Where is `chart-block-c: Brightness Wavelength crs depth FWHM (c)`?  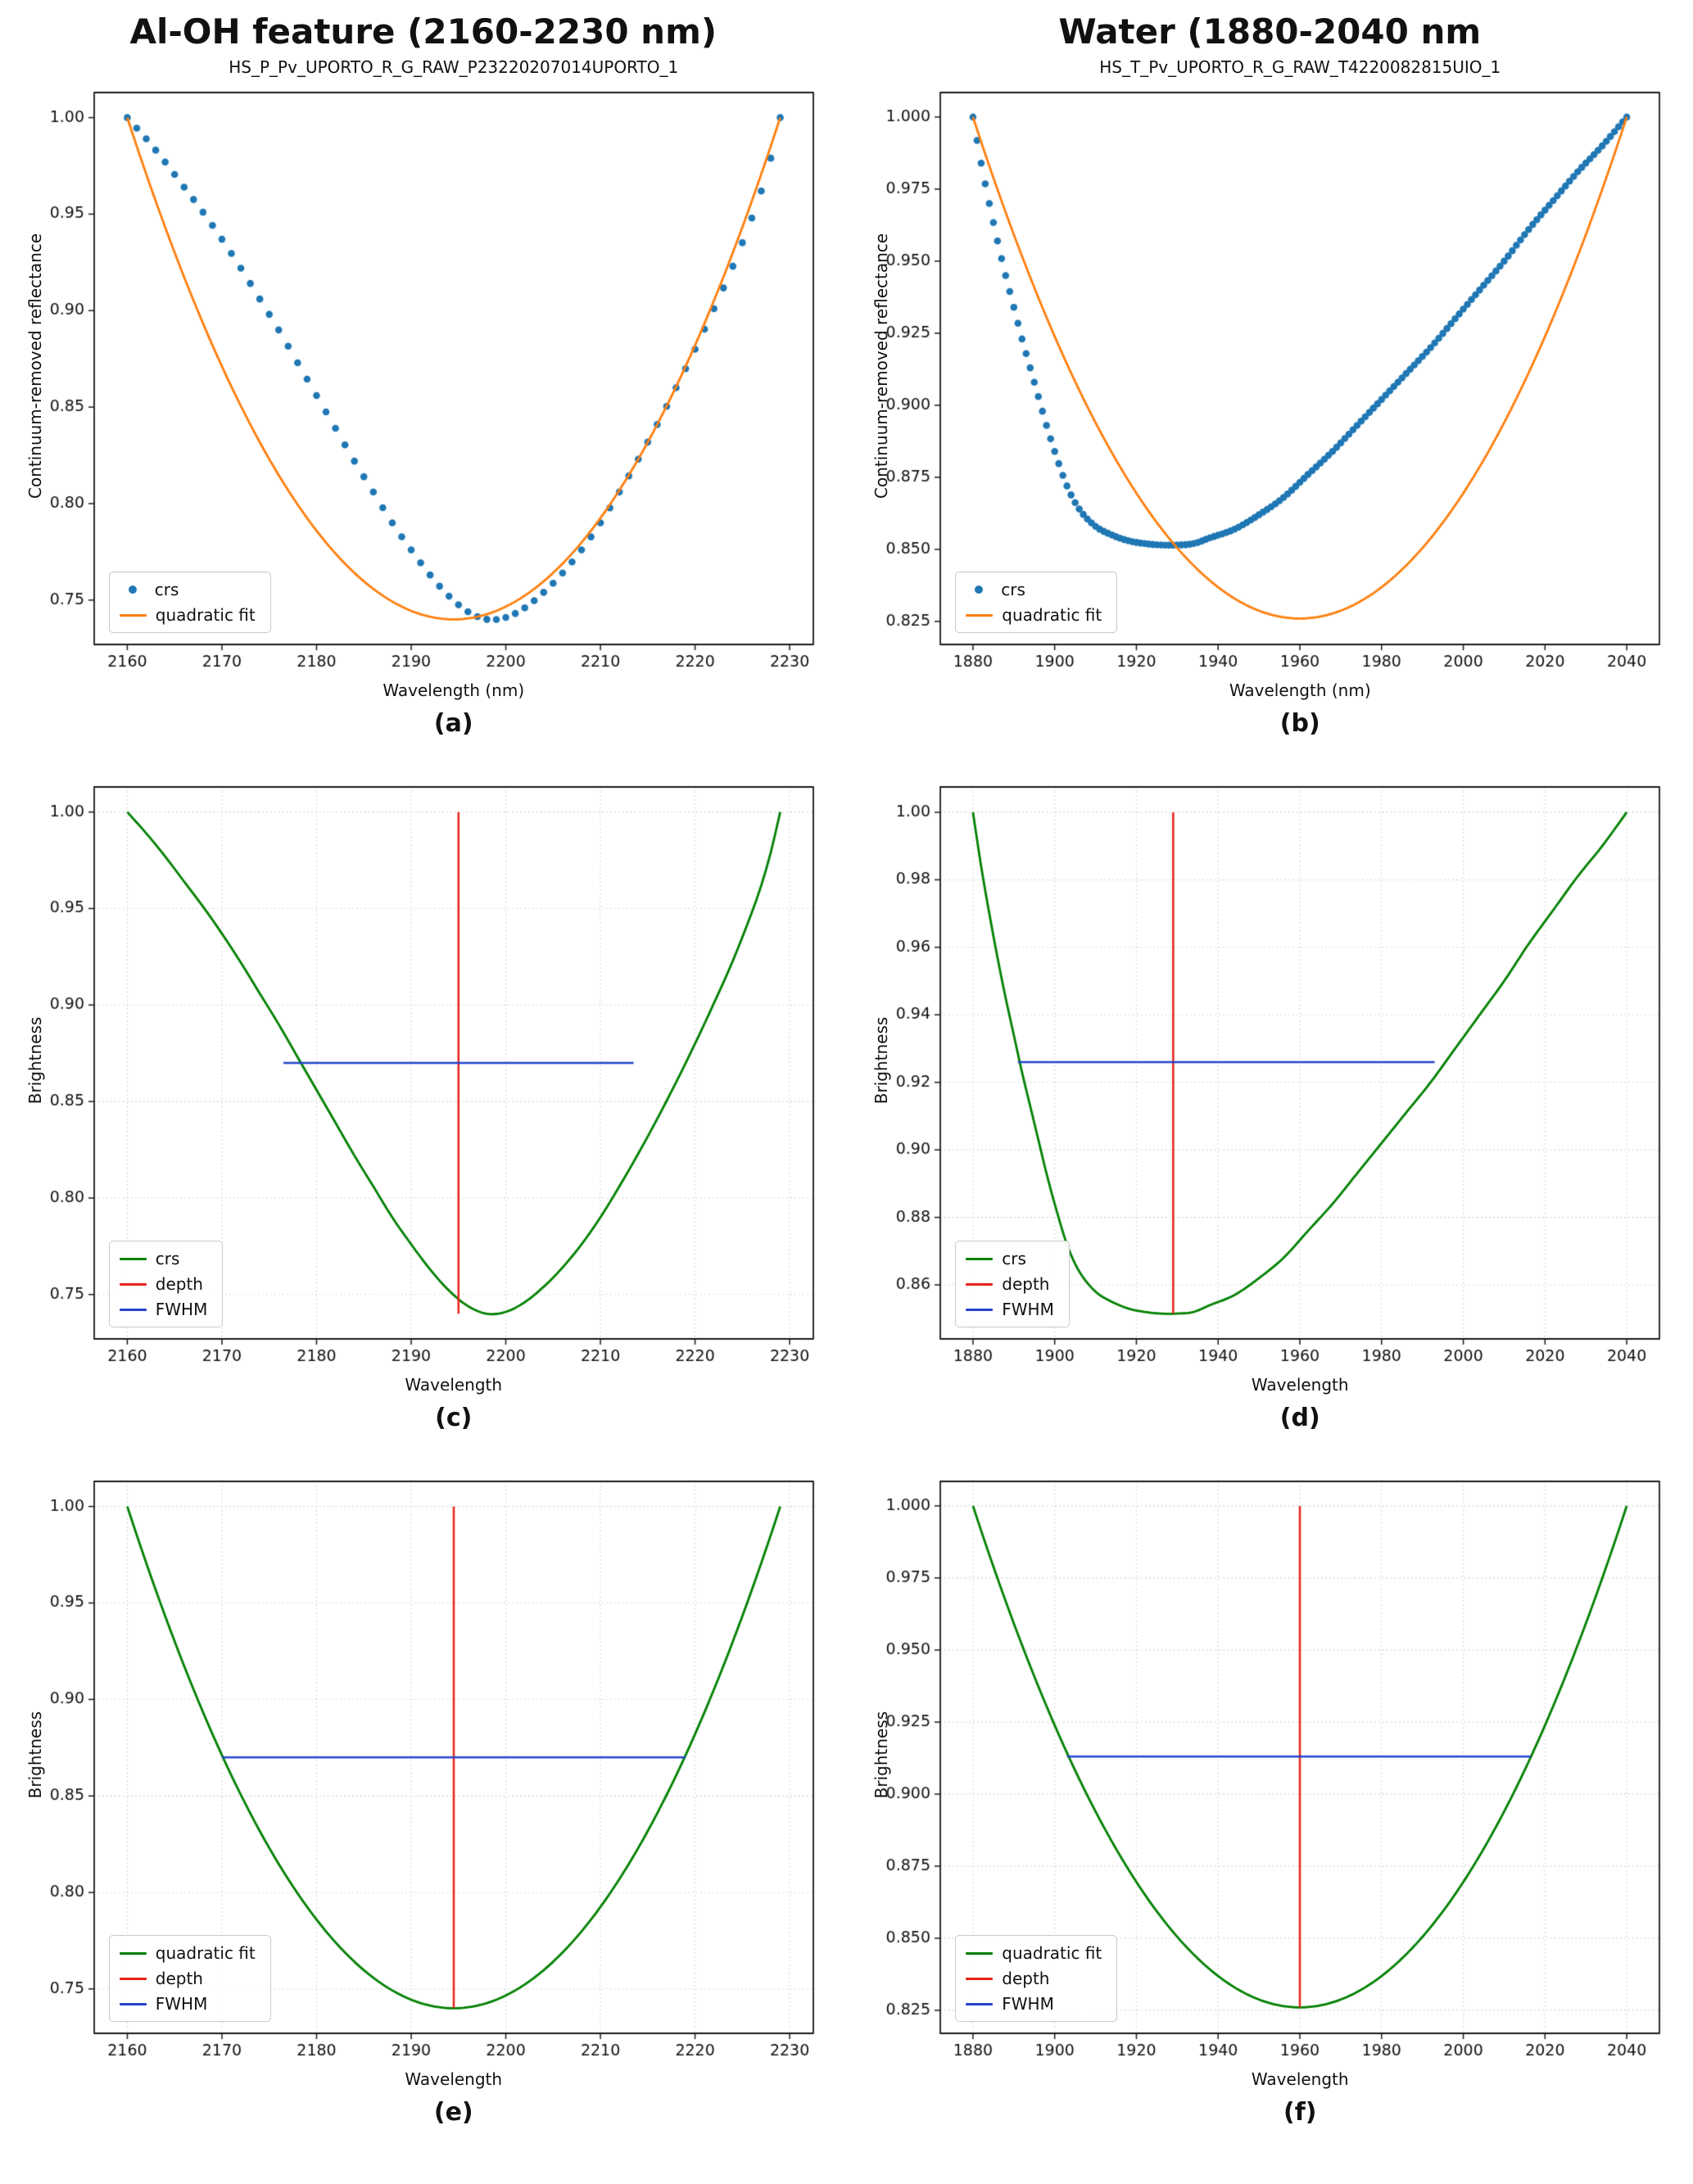
chart-block-c: Brightness Wavelength crs depth FWHM (c) is located at coordinates (423, 1093).